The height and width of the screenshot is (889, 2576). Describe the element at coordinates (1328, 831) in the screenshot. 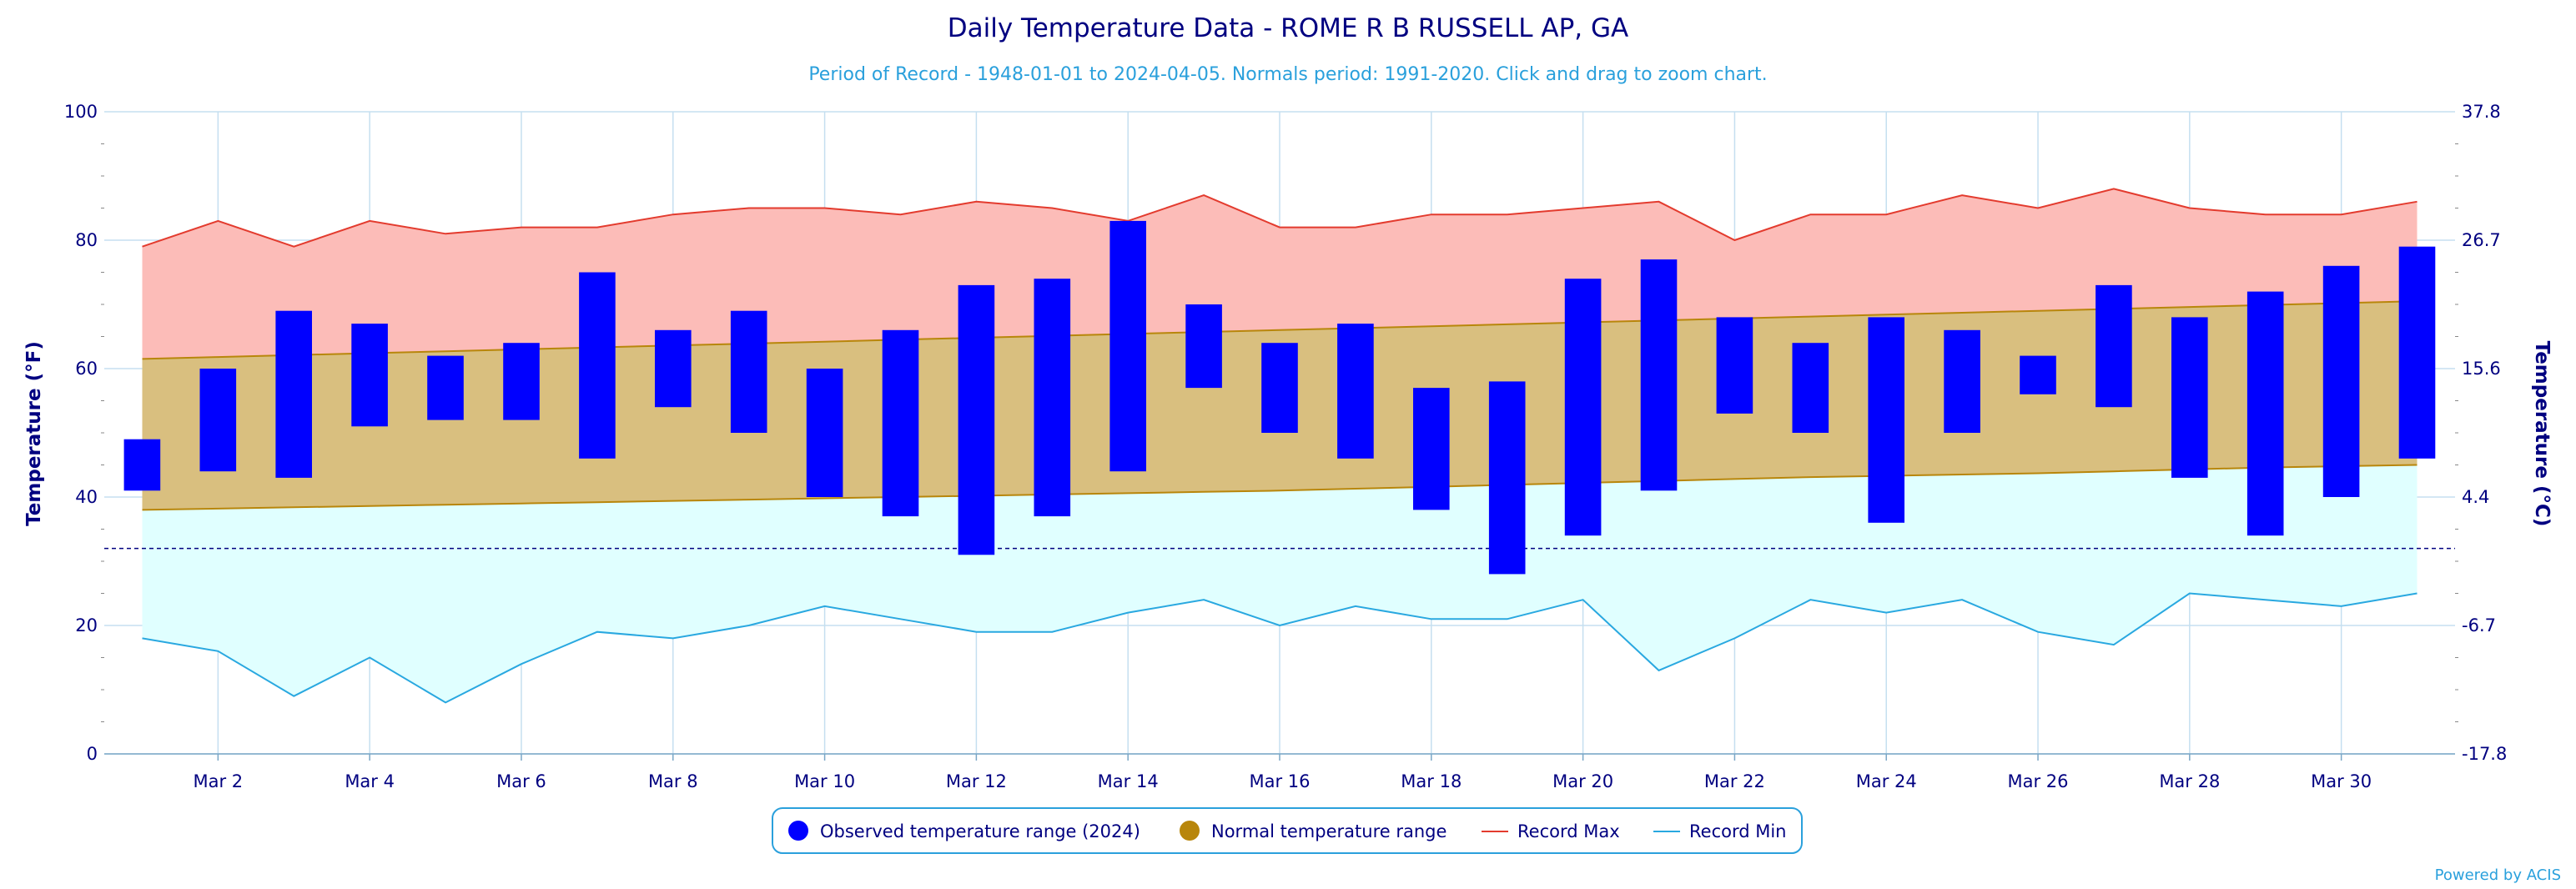

I see `legend-normal-label: Normal temperature range` at that location.